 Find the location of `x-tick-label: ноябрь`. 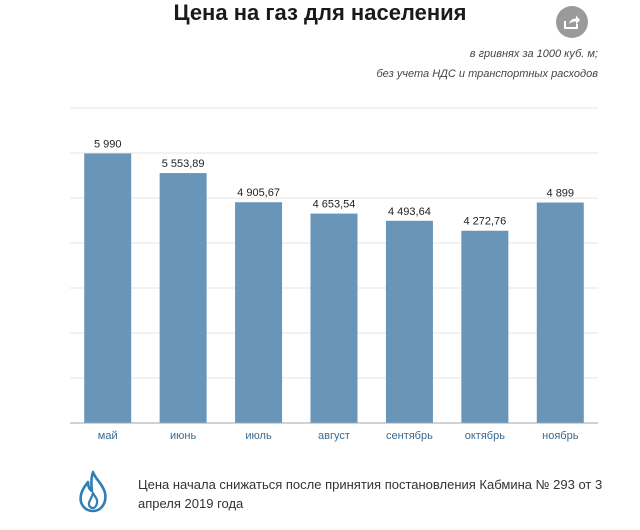

x-tick-label: ноябрь is located at coordinates (560, 436).